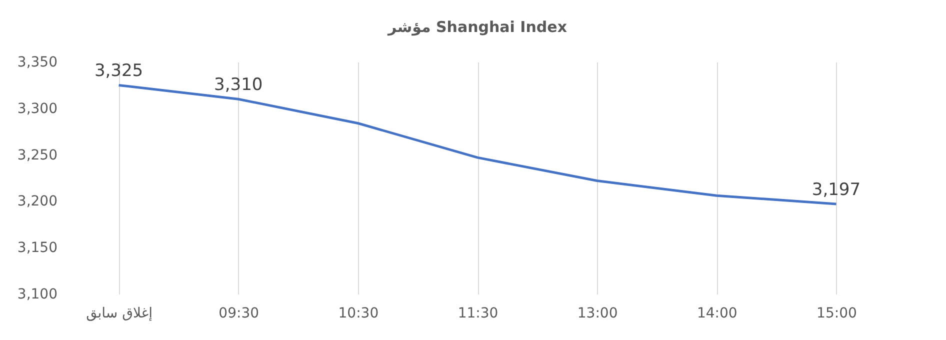 Image resolution: width=946 pixels, height=340 pixels. I want to click on y-tick-label: 3,200, so click(37, 202).